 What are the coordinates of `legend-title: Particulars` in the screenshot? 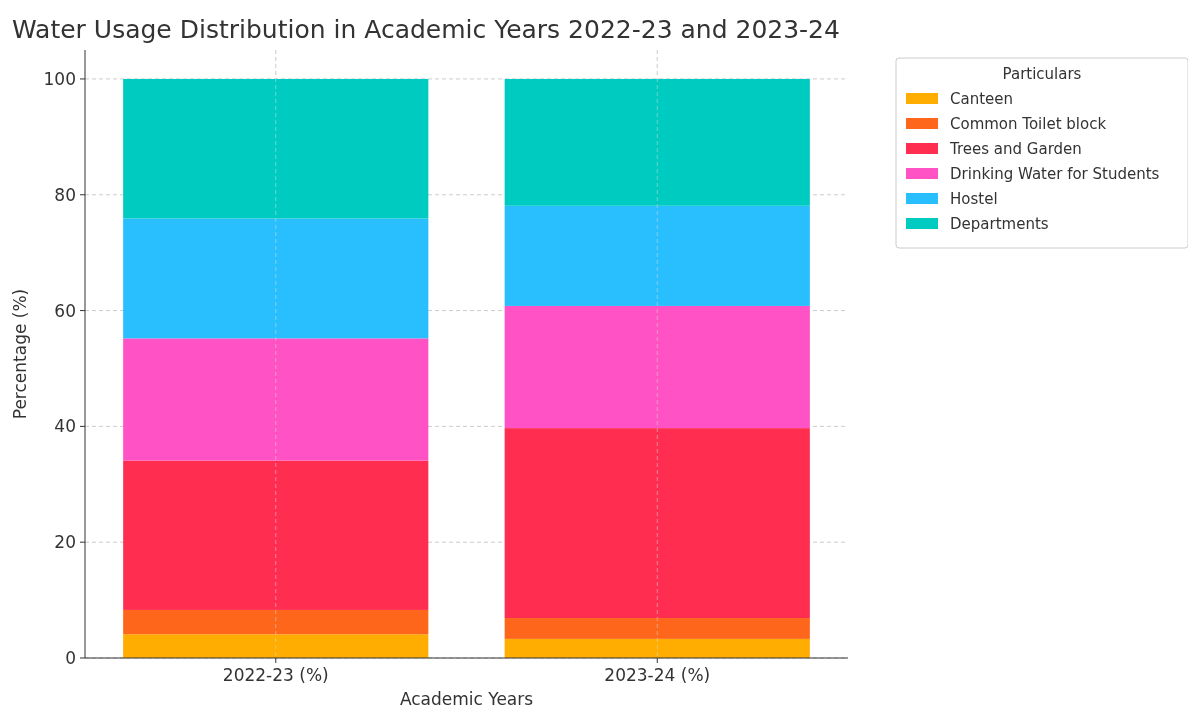 It's located at (1042, 74).